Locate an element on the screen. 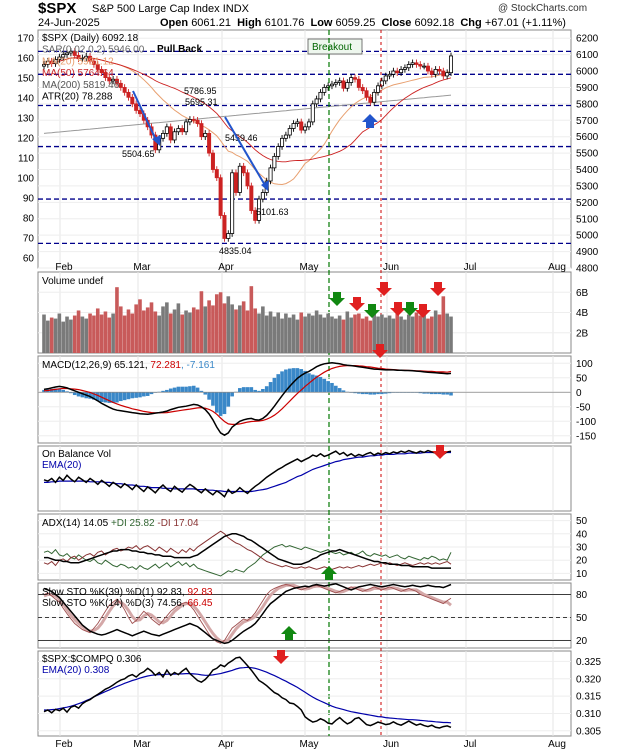 The image size is (620, 750). x-month-label-bottom: May is located at coordinates (309, 744).